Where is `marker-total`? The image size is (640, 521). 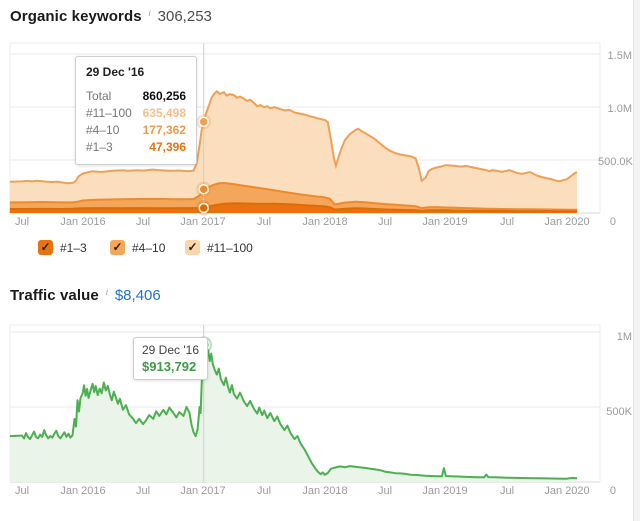
marker-total is located at coordinates (204, 122).